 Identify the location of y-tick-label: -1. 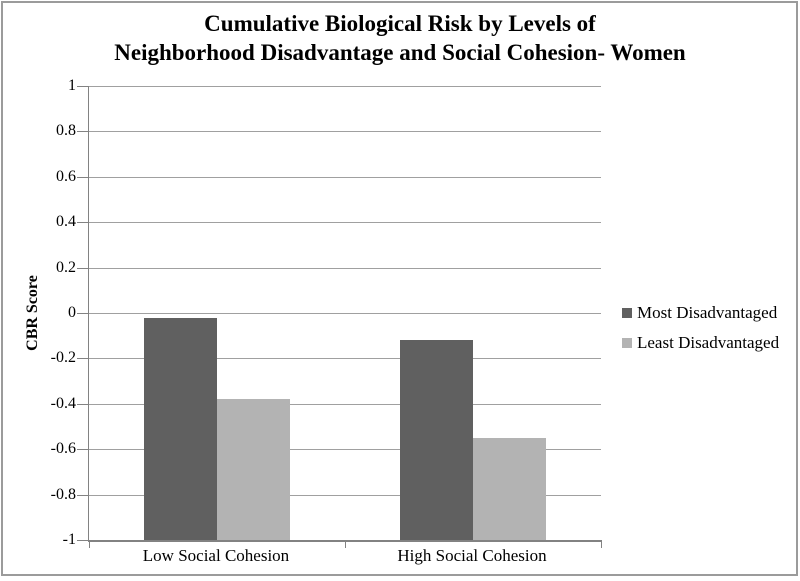
(69, 539).